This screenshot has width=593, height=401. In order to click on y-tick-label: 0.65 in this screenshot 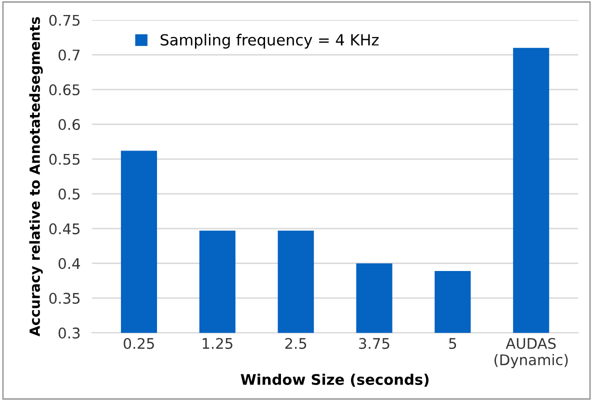, I will do `click(64, 90)`.